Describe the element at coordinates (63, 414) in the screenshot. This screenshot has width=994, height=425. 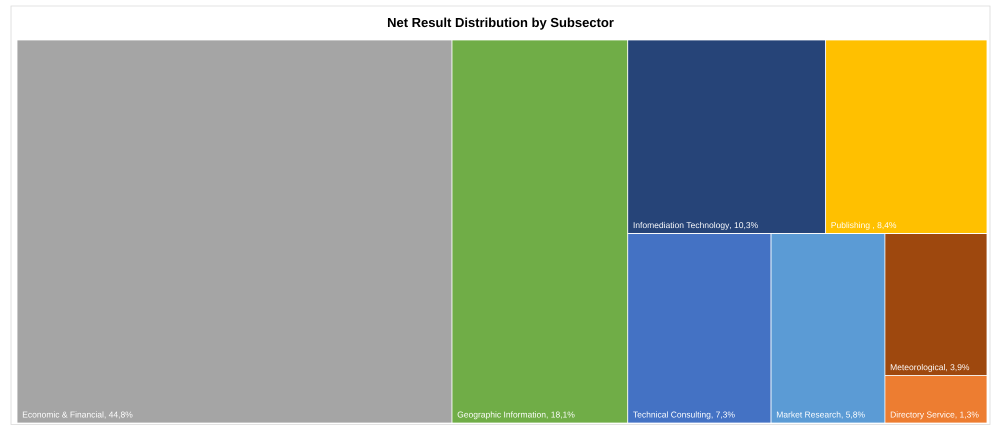
I see `category-label: Economic & Financial` at that location.